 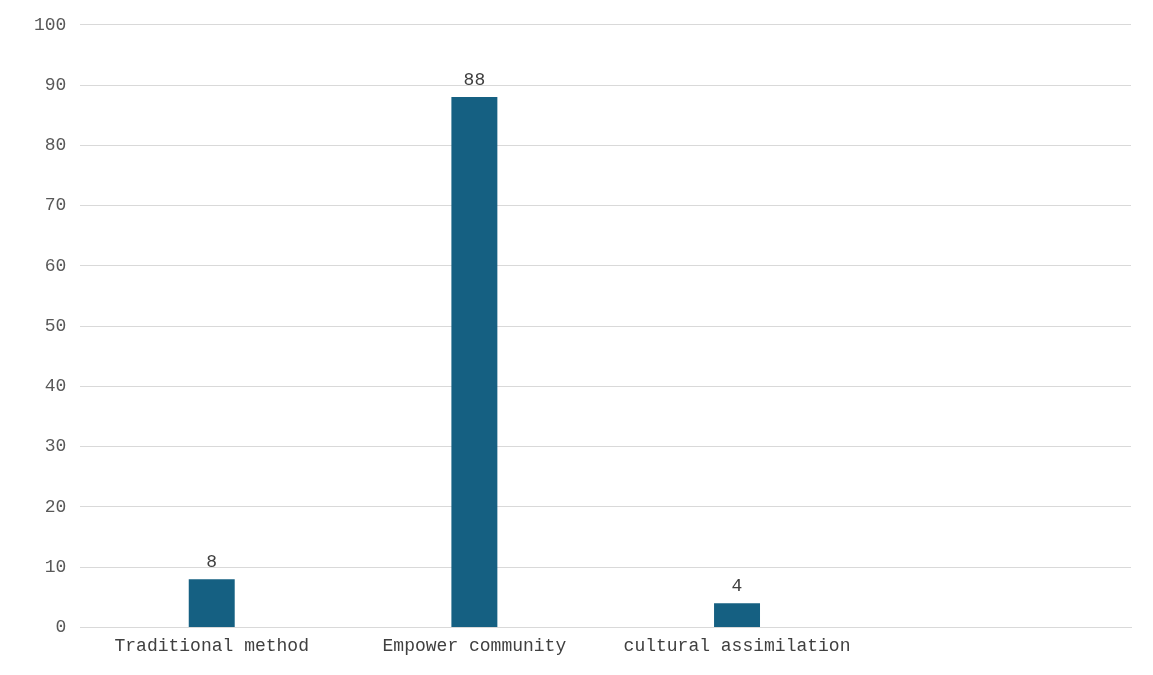 I want to click on y-tick-label: 50, so click(x=55, y=325).